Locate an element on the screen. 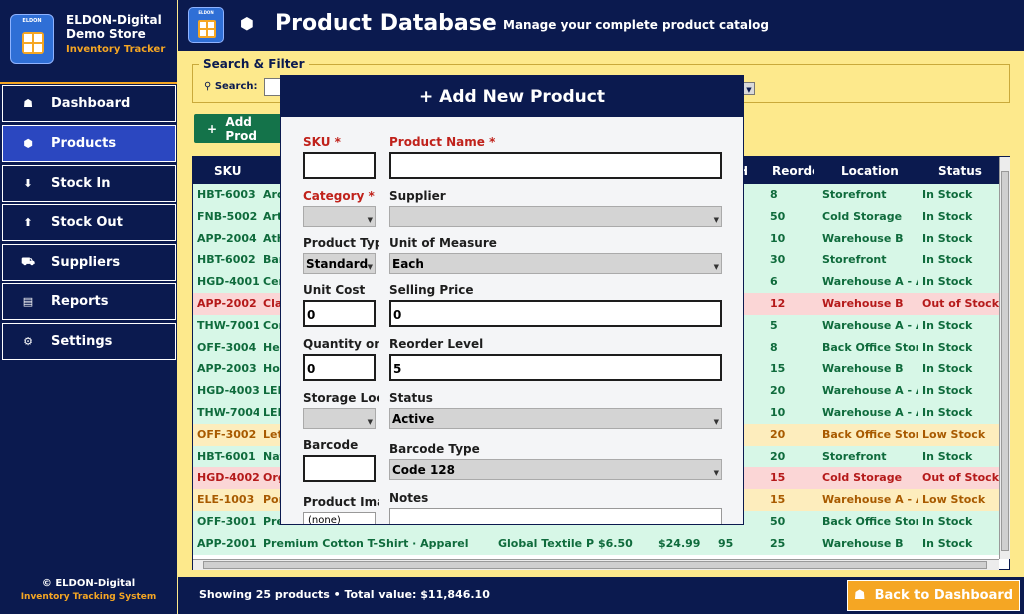 The width and height of the screenshot is (1024, 614). sku-label: SKU * is located at coordinates (322, 142).